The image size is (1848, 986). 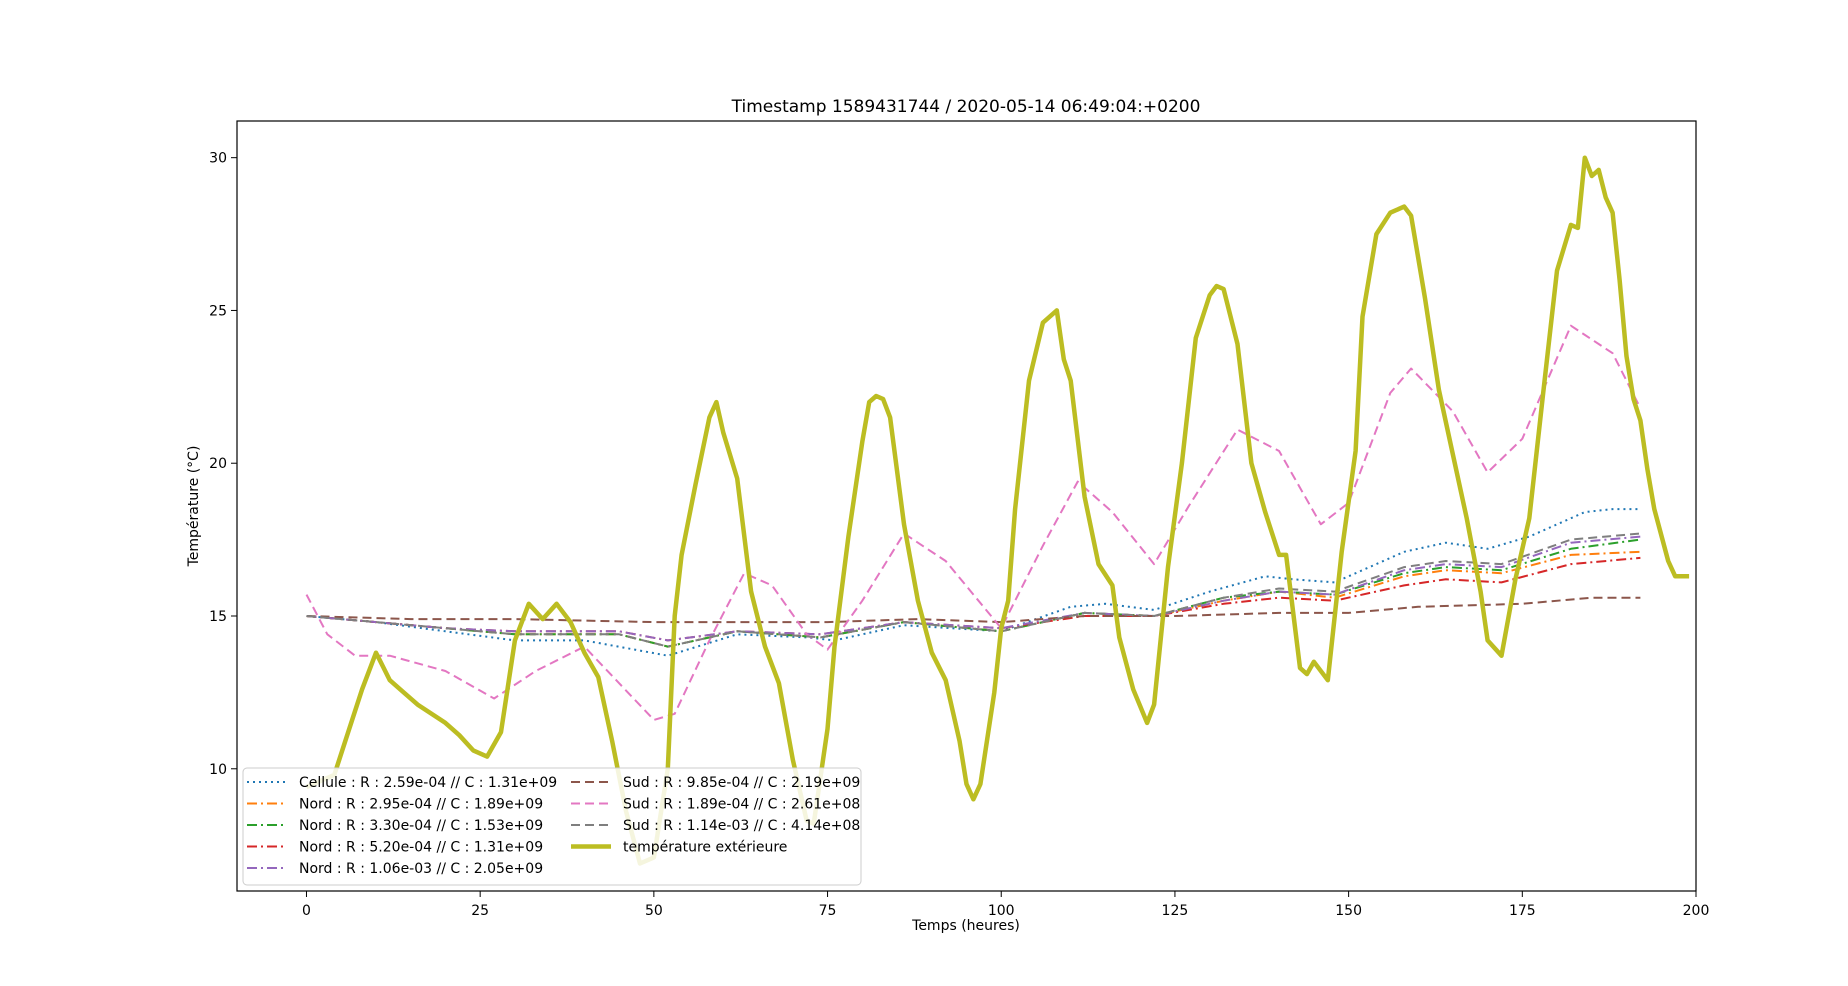 I want to click on y-tick-label: 20, so click(x=218, y=464).